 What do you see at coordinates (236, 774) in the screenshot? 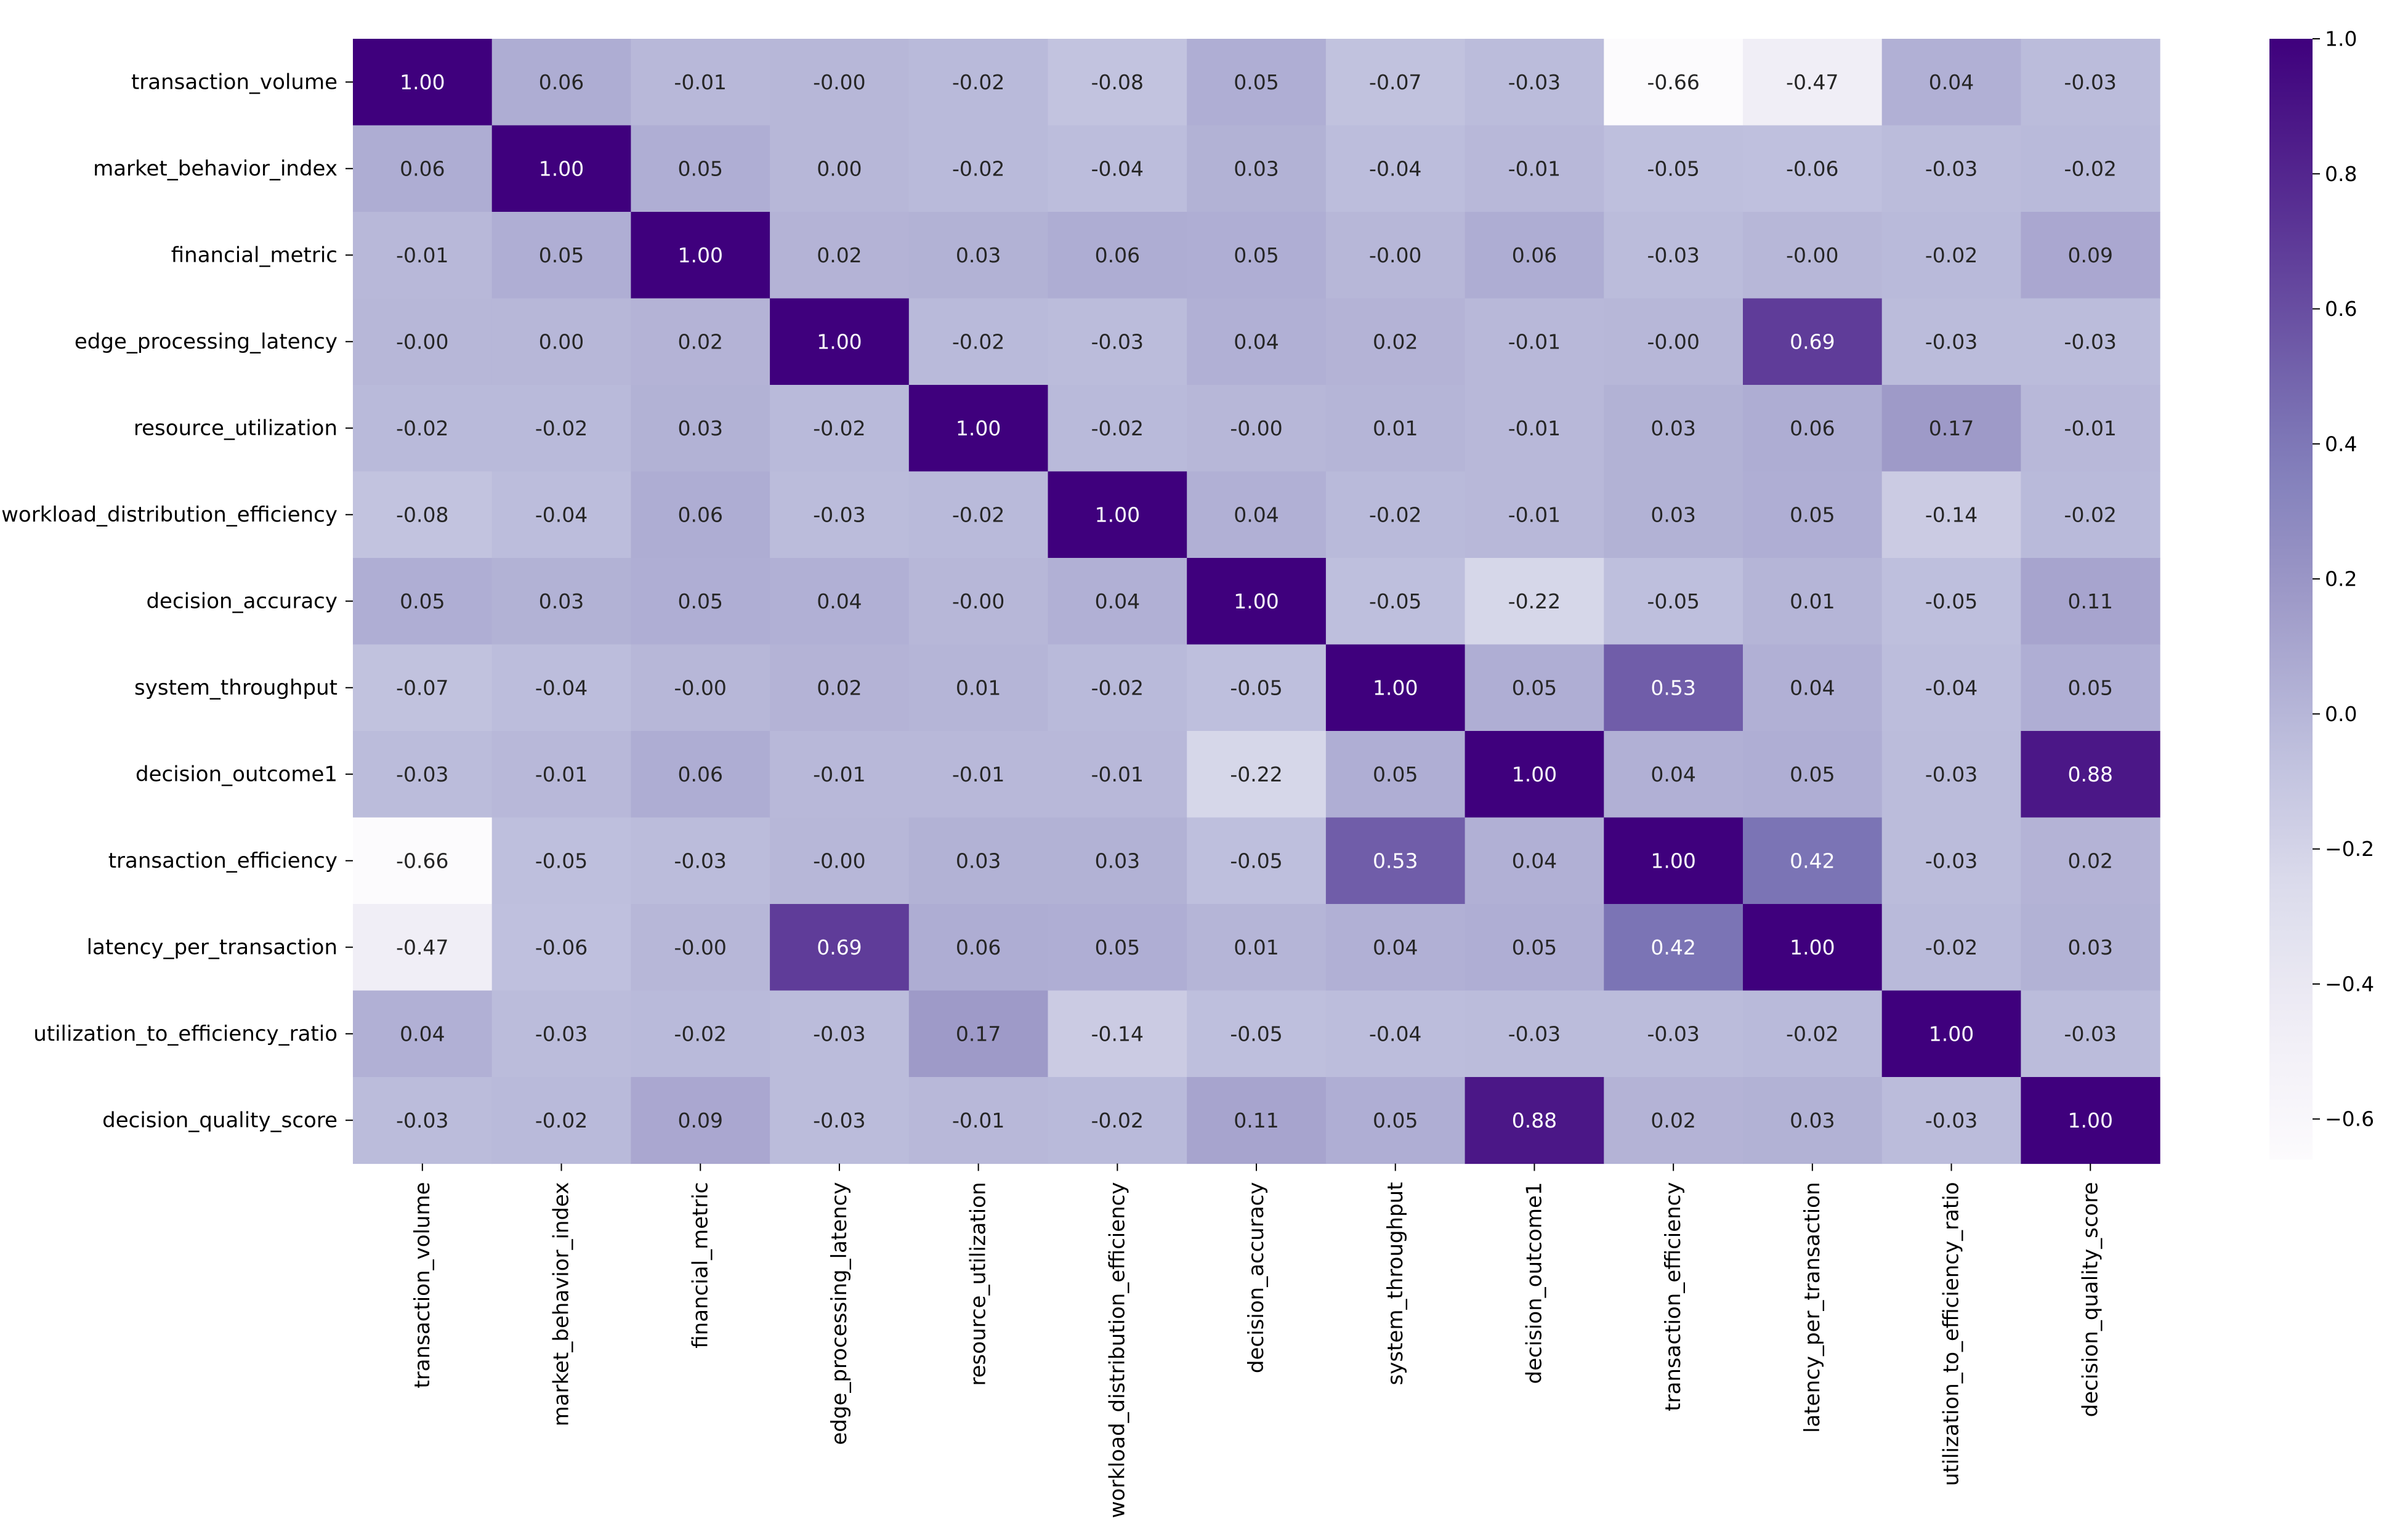
I see `row-tick-label: decision_outcome1` at bounding box center [236, 774].